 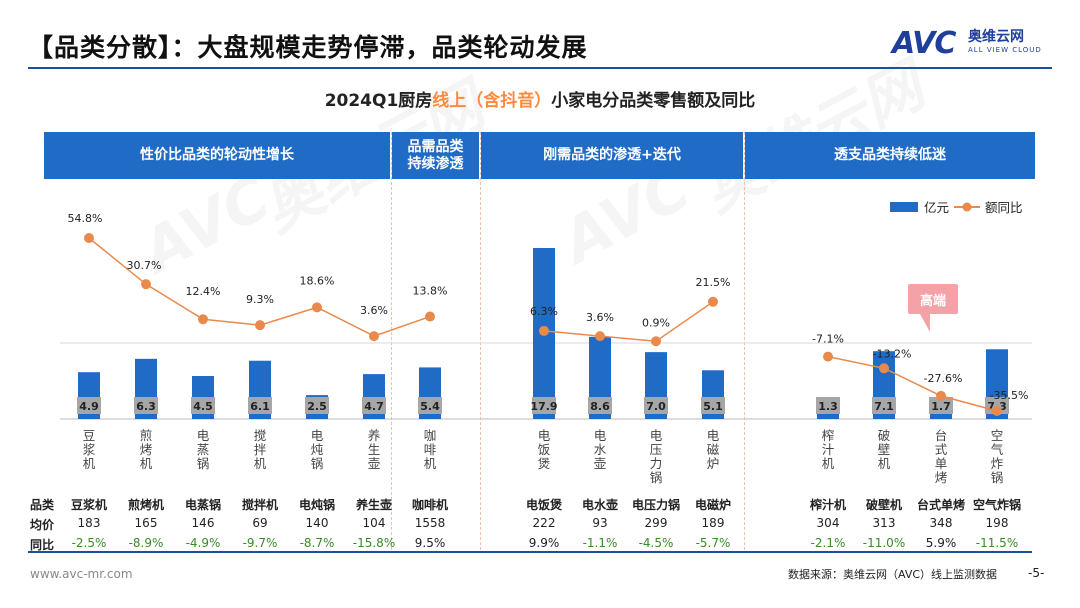 What do you see at coordinates (600, 543) in the screenshot?
I see `table-cell-growth: -1.1%` at bounding box center [600, 543].